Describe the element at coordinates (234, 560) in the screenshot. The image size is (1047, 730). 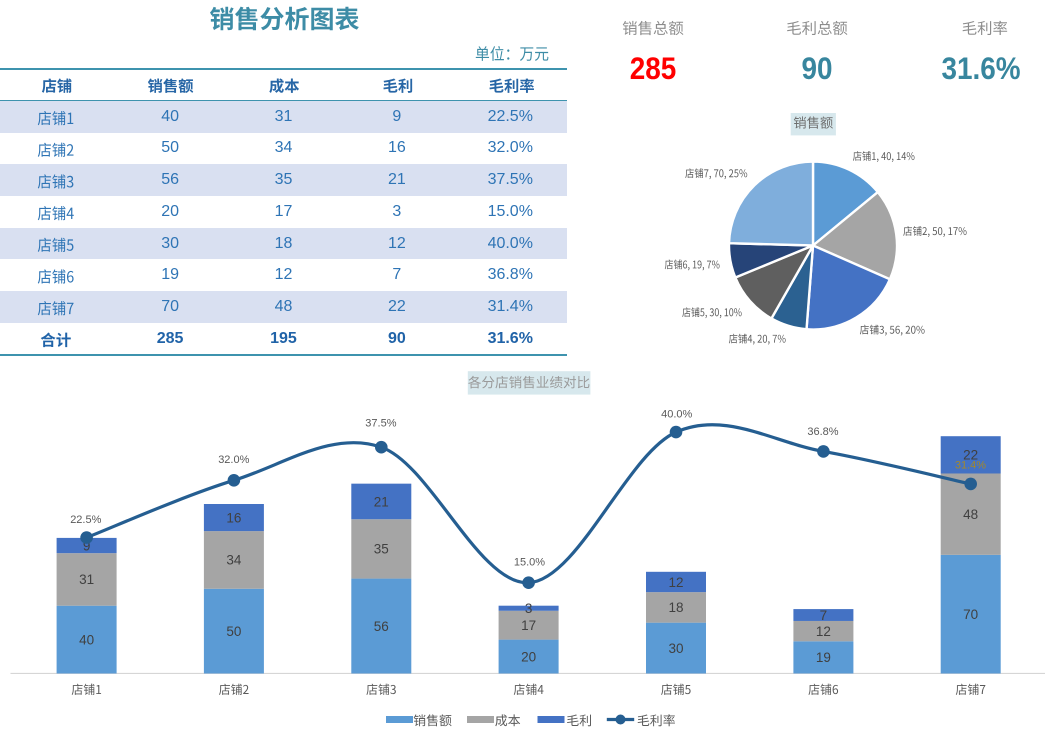
I see `svg-text: 34` at that location.